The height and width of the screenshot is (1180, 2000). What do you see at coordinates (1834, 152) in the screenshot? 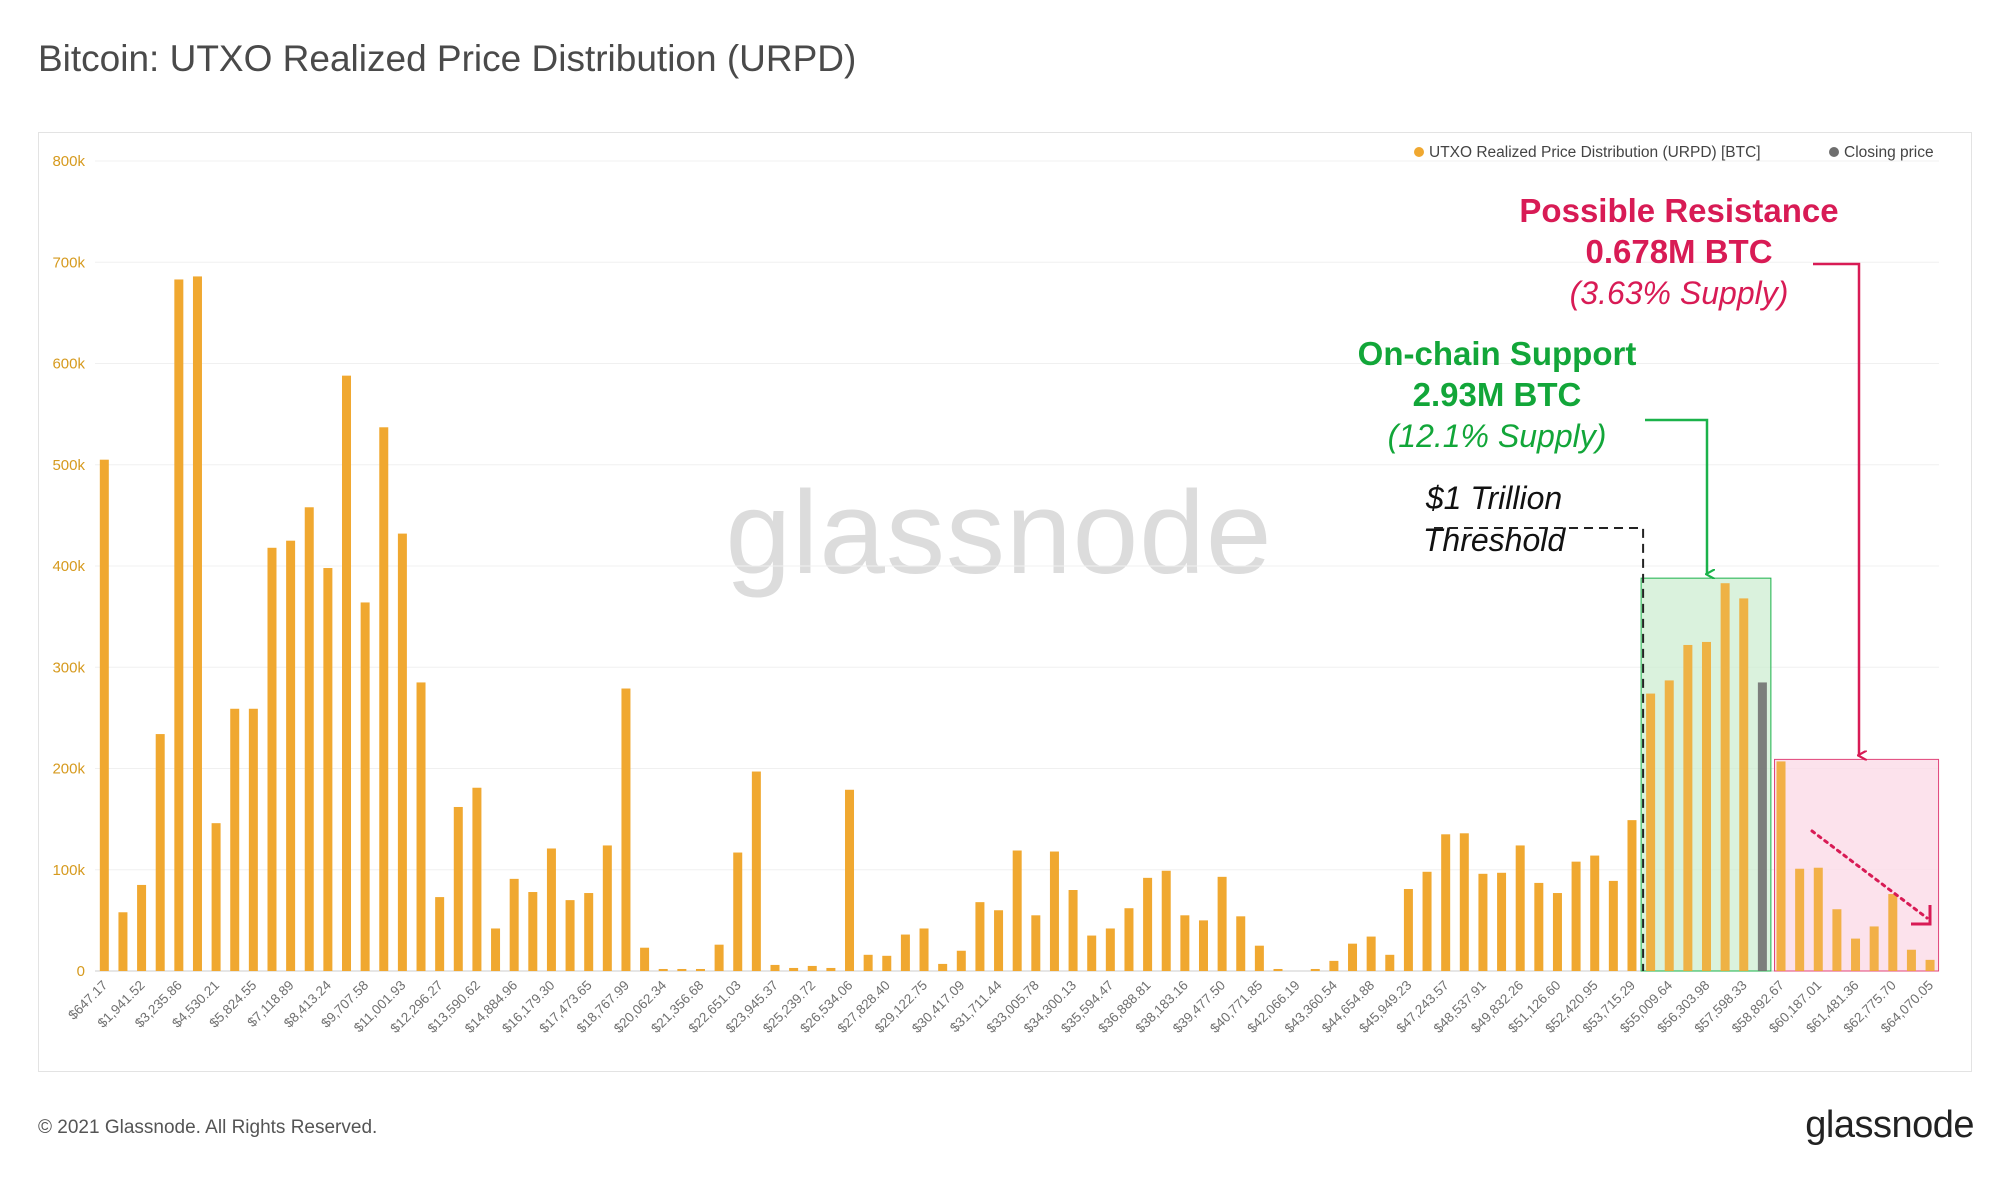
I see `legend-swatch-closing` at bounding box center [1834, 152].